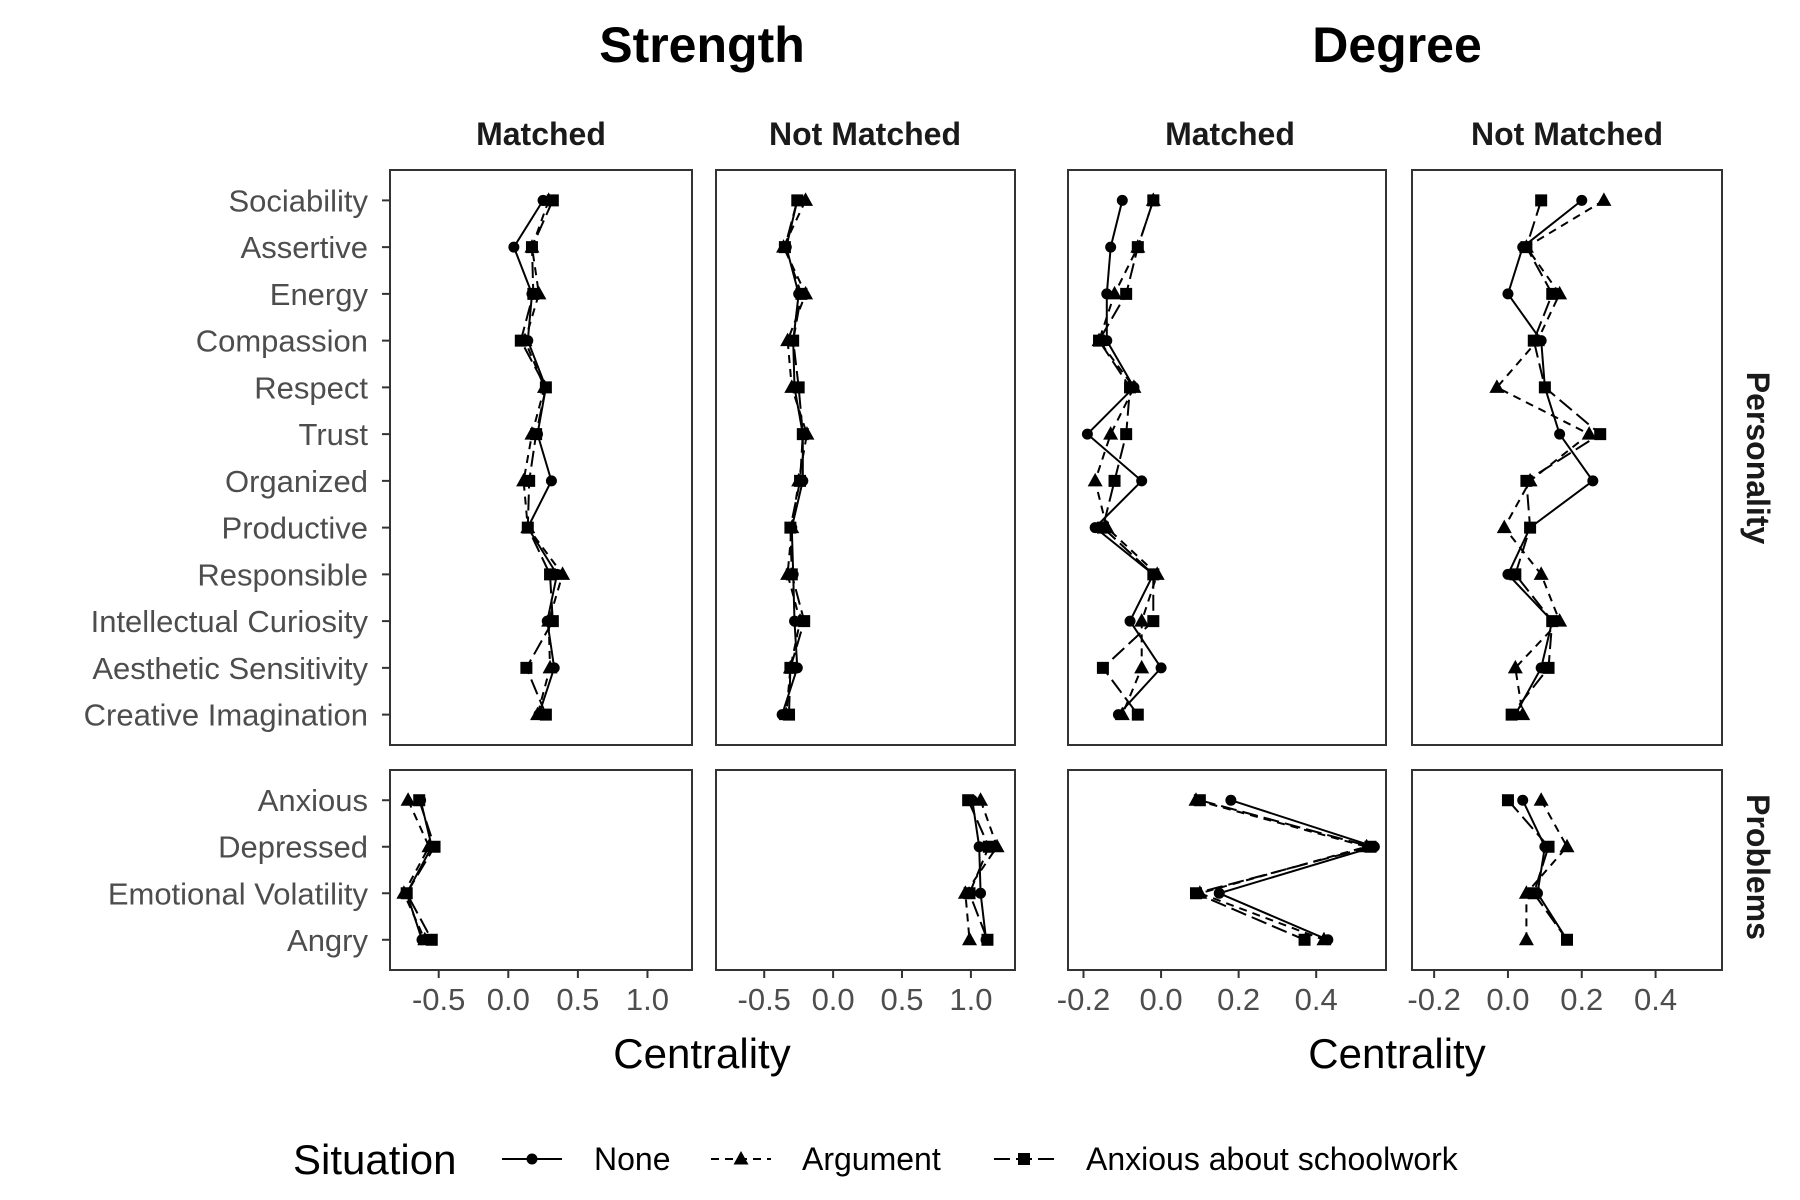  Describe the element at coordinates (1142, 666) in the screenshot. I see `point-argument-aesthetic-sensitivity` at that location.